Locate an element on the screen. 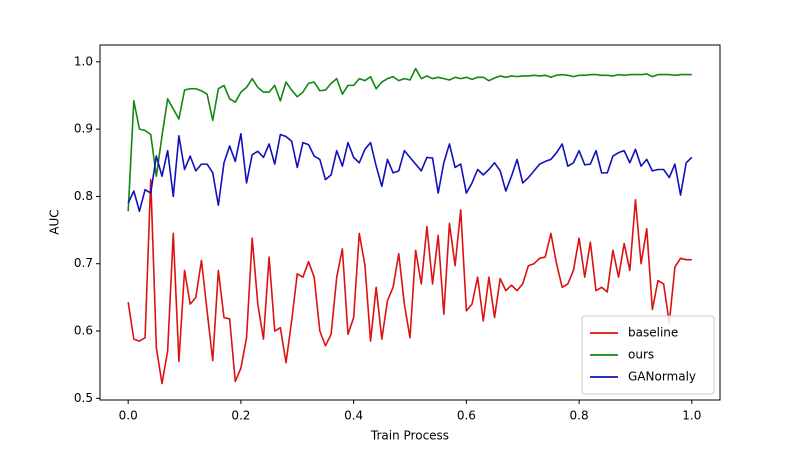  x-axis-label: Train Process is located at coordinates (409, 436).